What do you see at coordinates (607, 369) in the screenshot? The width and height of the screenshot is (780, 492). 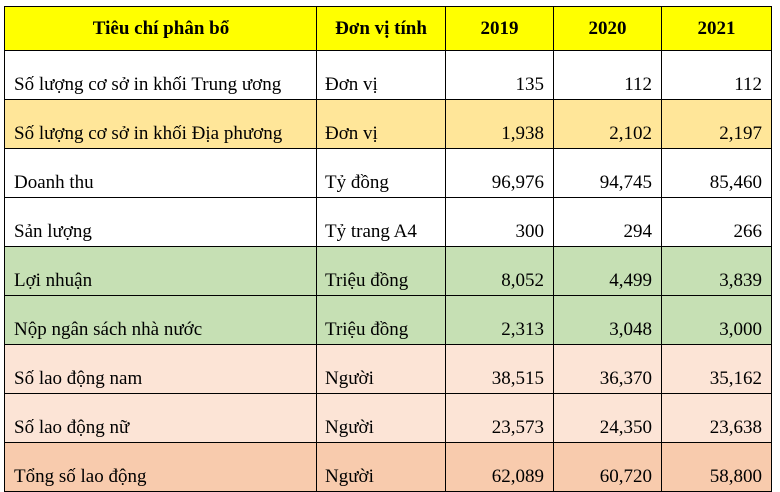 I see `value-2020-cell: 36,370` at bounding box center [607, 369].